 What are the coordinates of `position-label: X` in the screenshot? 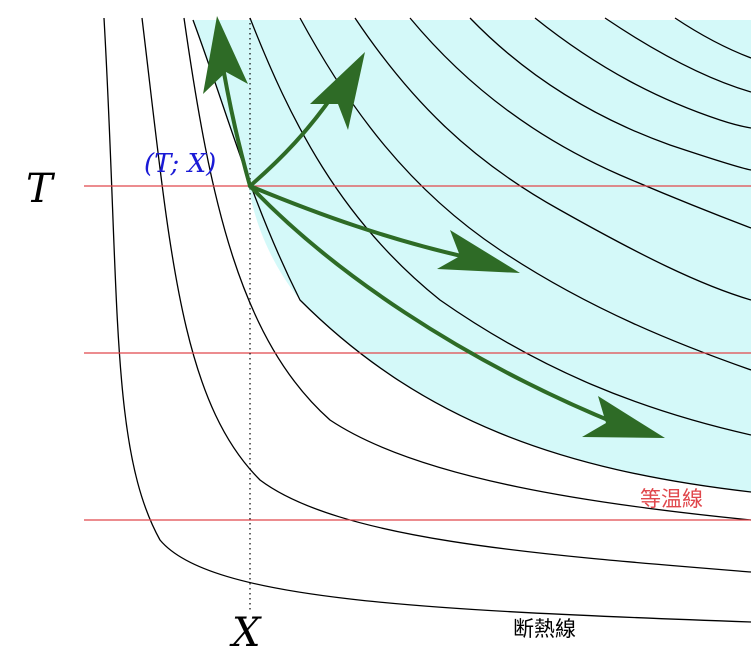 It's located at (245, 633).